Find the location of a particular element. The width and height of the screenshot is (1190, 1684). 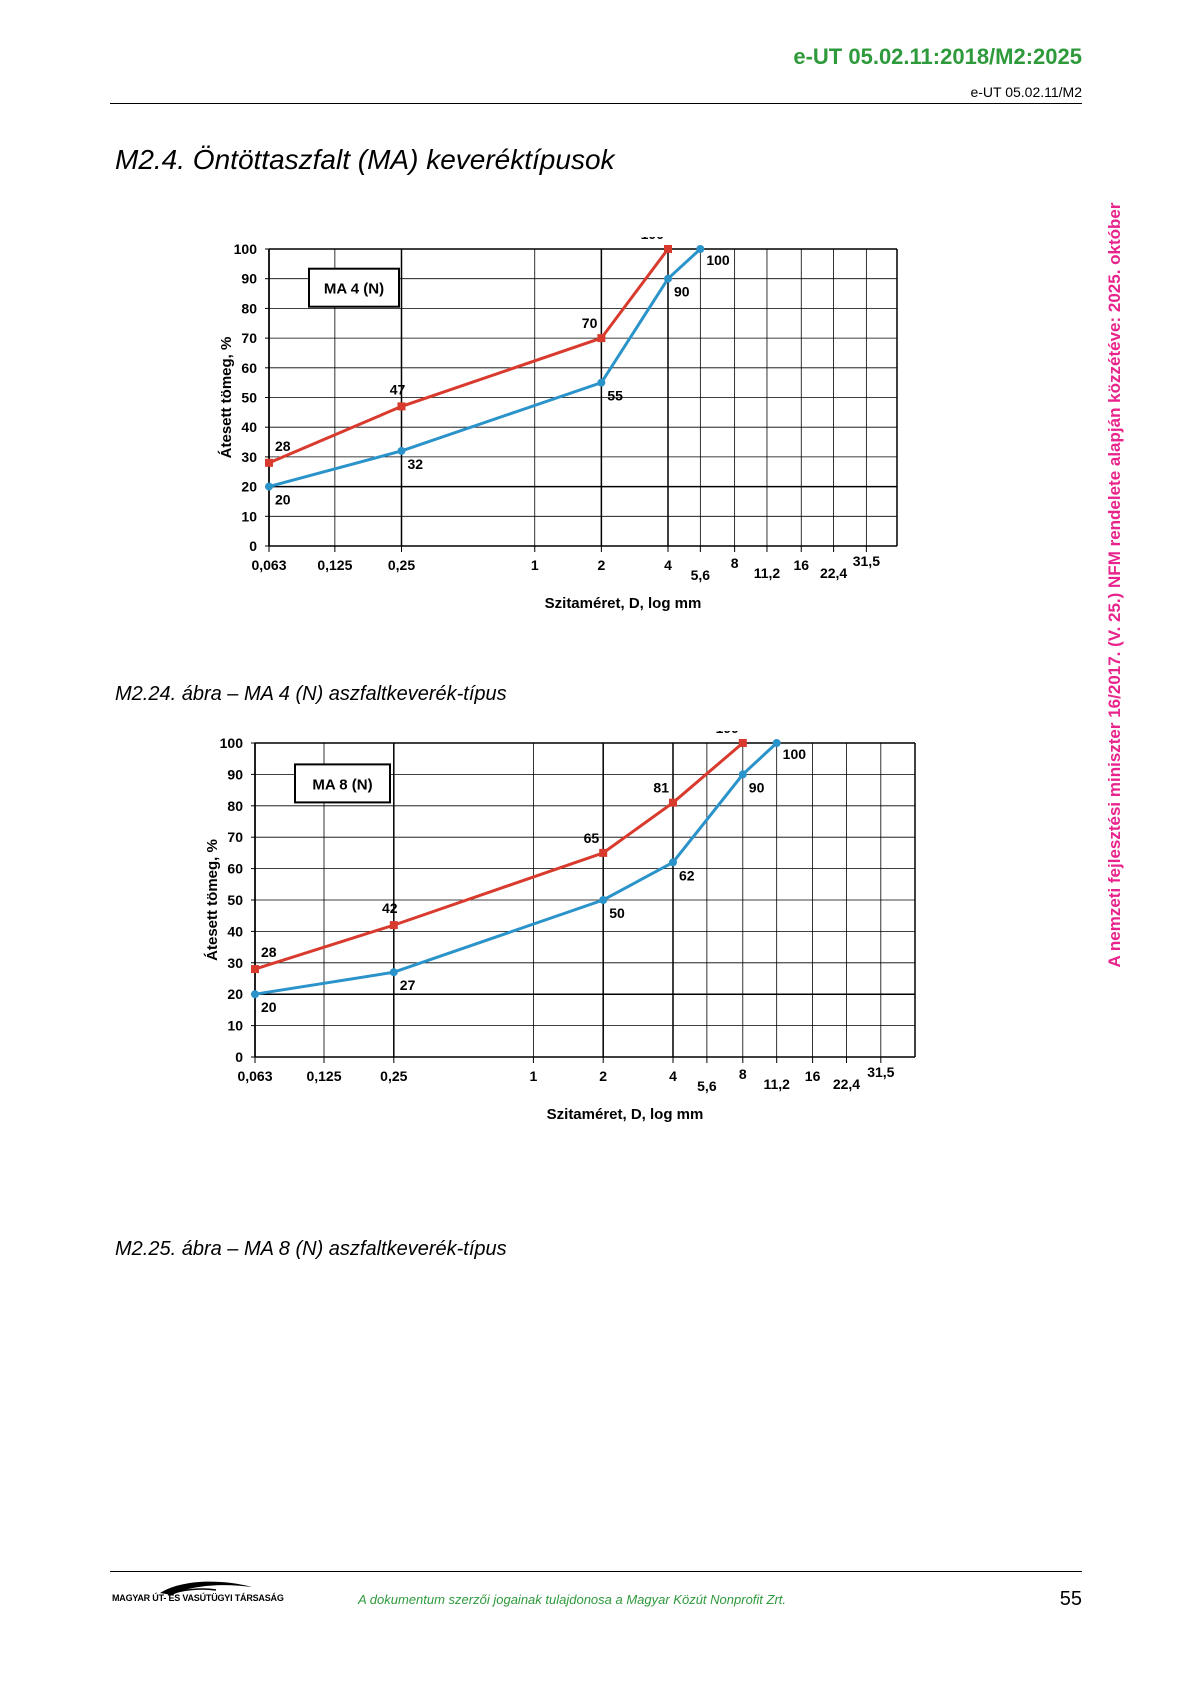

y-tick-label: 20 is located at coordinates (249, 487).